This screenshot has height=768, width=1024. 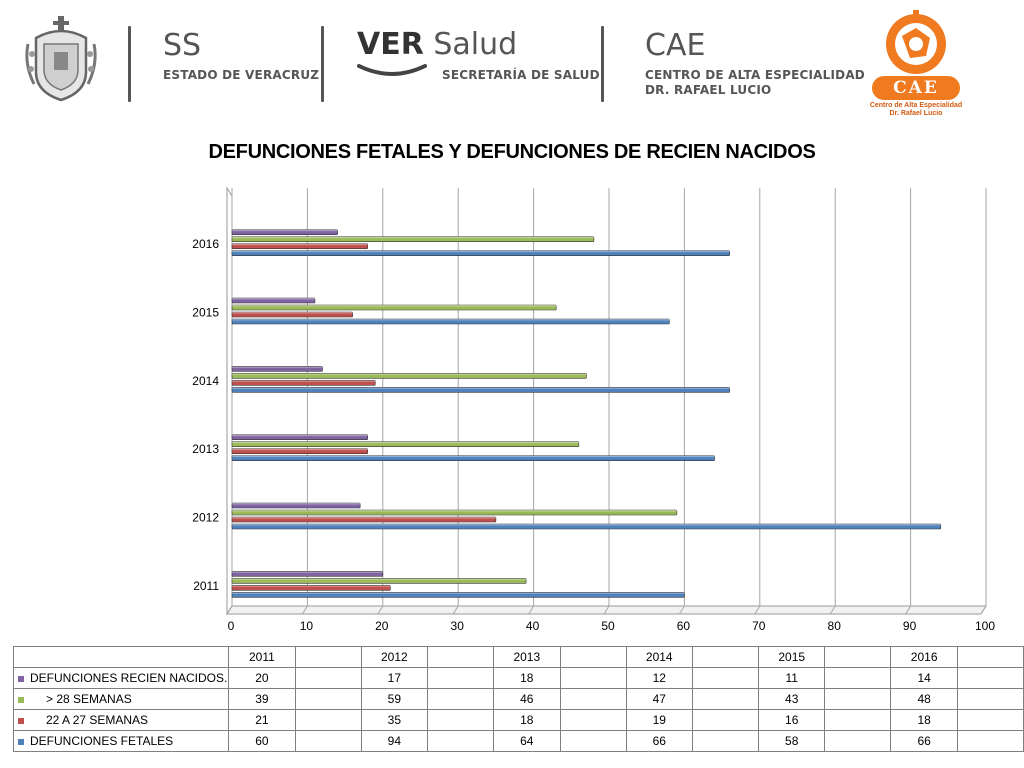 What do you see at coordinates (924, 678) in the screenshot?
I see `table-value-cell: 14` at bounding box center [924, 678].